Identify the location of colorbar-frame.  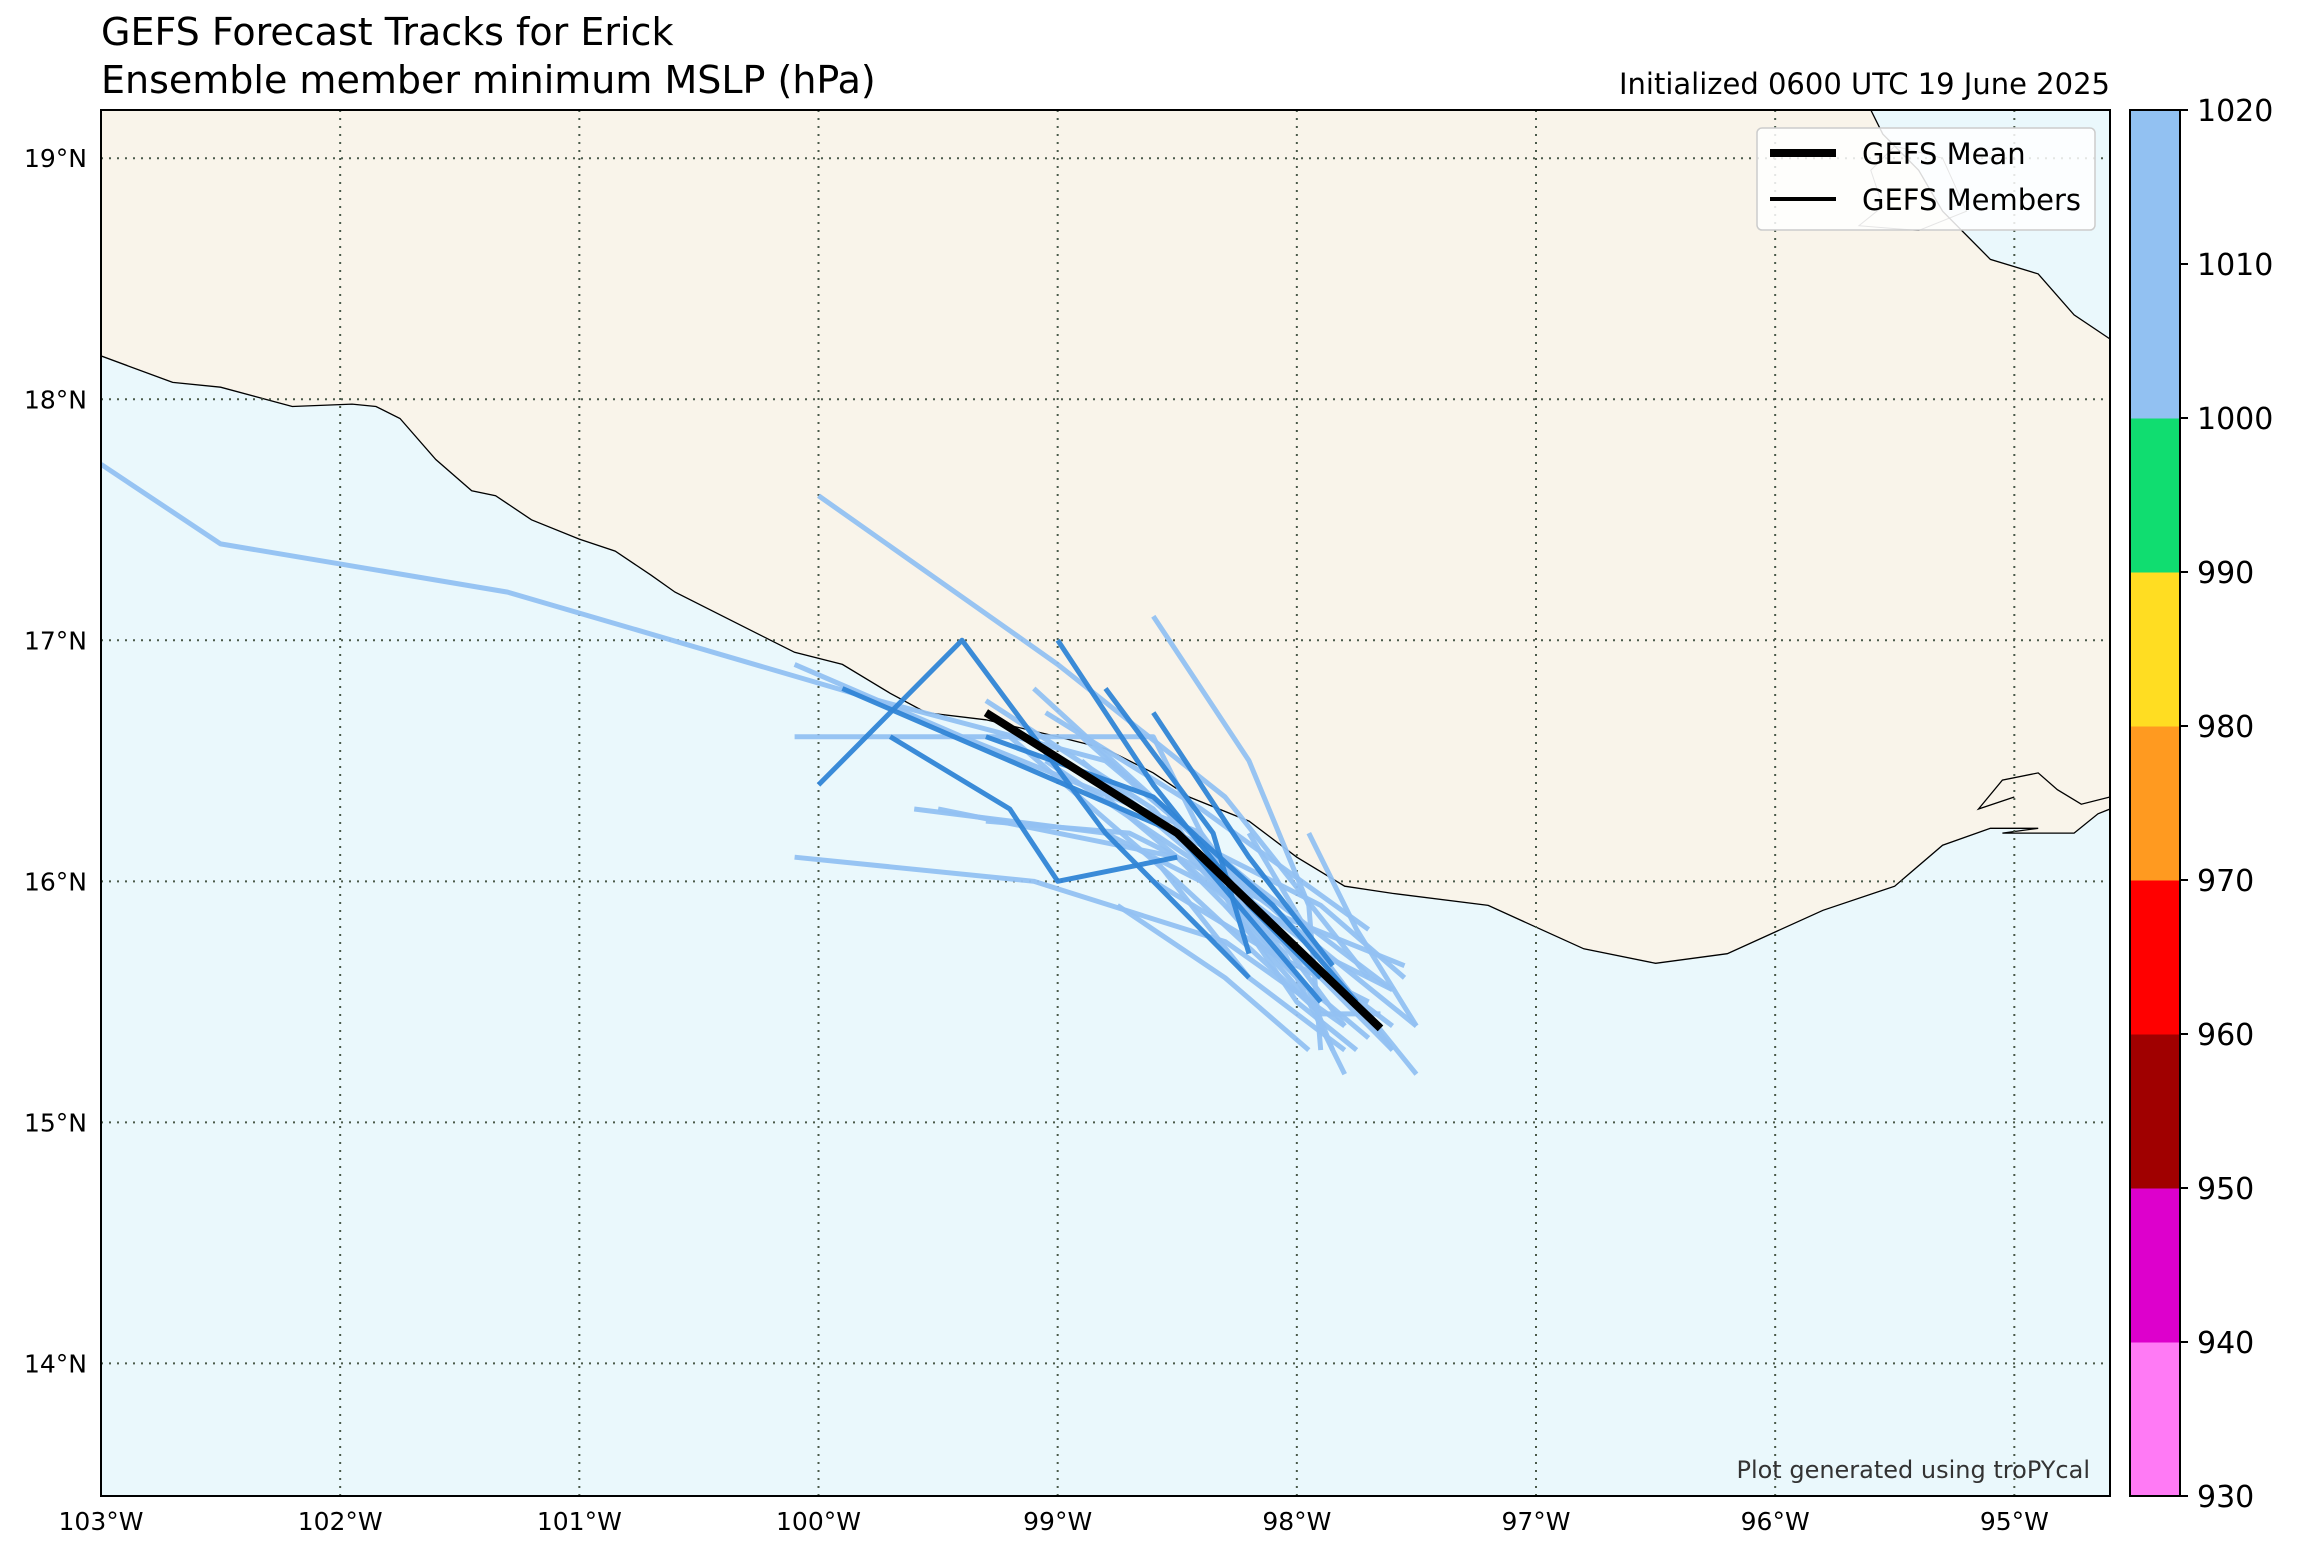
(2155, 803).